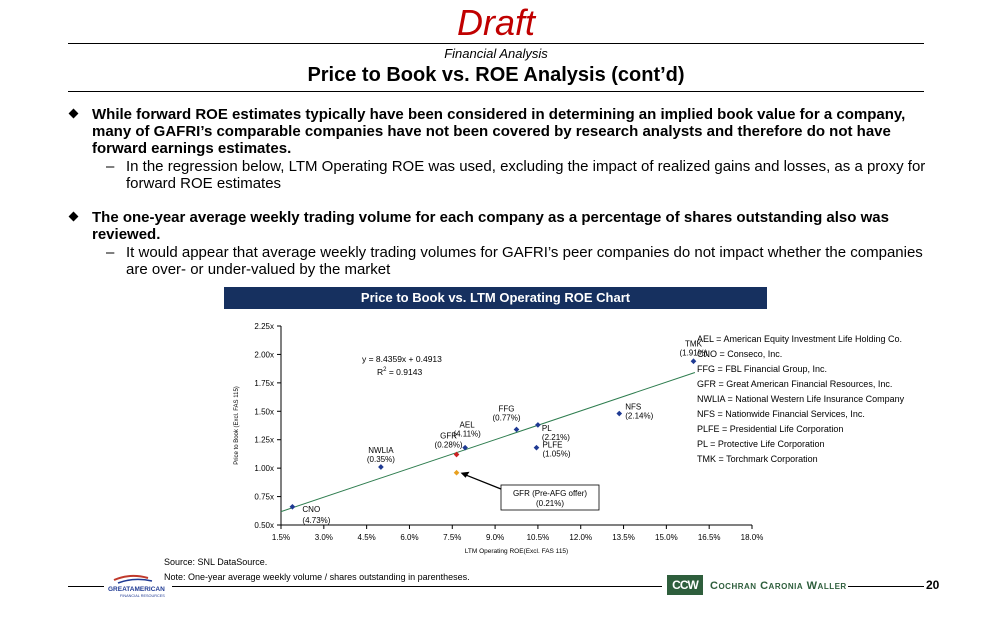 This screenshot has width=992, height=625. What do you see at coordinates (752, 537) in the screenshot?
I see `x-tick-label: 18.0%` at bounding box center [752, 537].